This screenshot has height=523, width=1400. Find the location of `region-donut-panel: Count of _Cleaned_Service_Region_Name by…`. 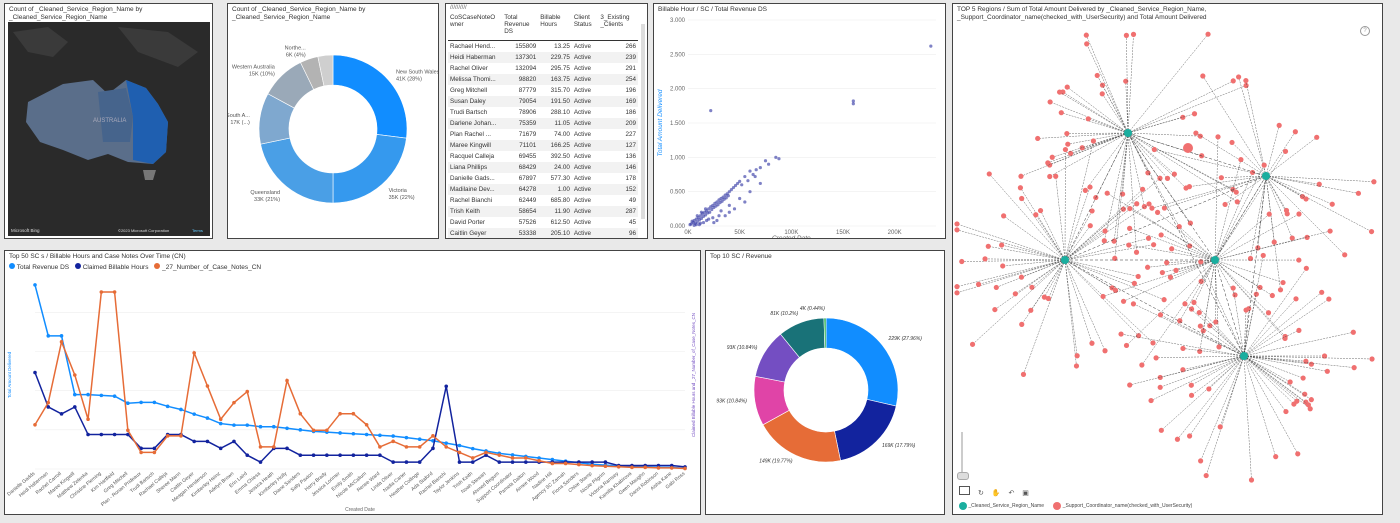

region-donut-panel: Count of _Cleaned_Service_Region_Name by… is located at coordinates (333, 121).